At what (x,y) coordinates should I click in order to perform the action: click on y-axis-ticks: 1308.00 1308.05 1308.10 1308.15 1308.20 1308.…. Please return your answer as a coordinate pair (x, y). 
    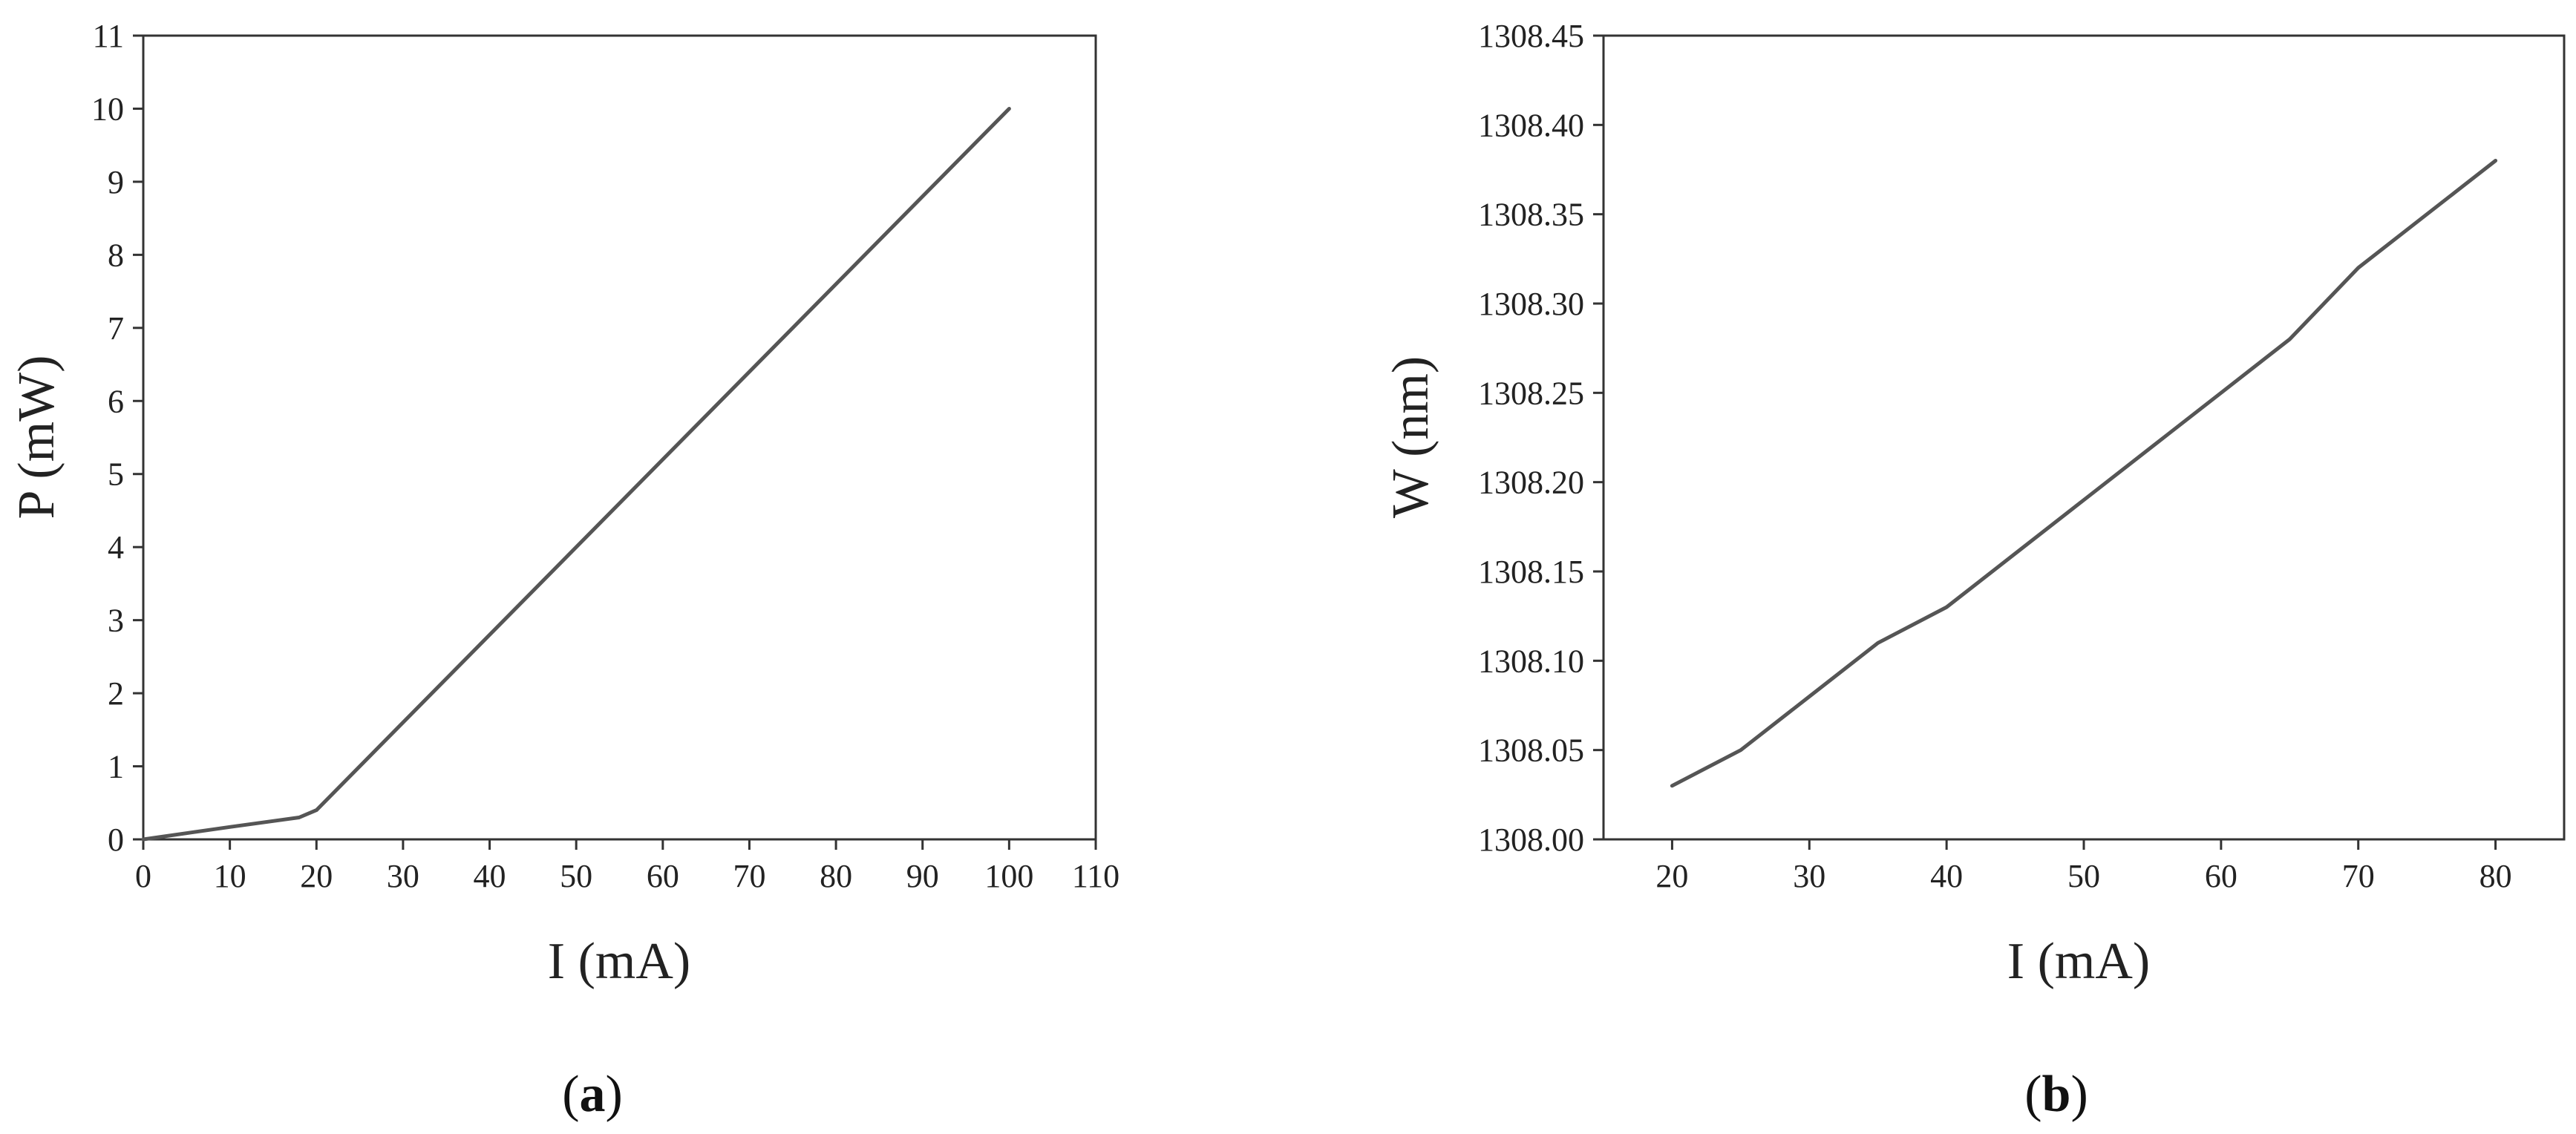
    Looking at the image, I should click on (1541, 438).